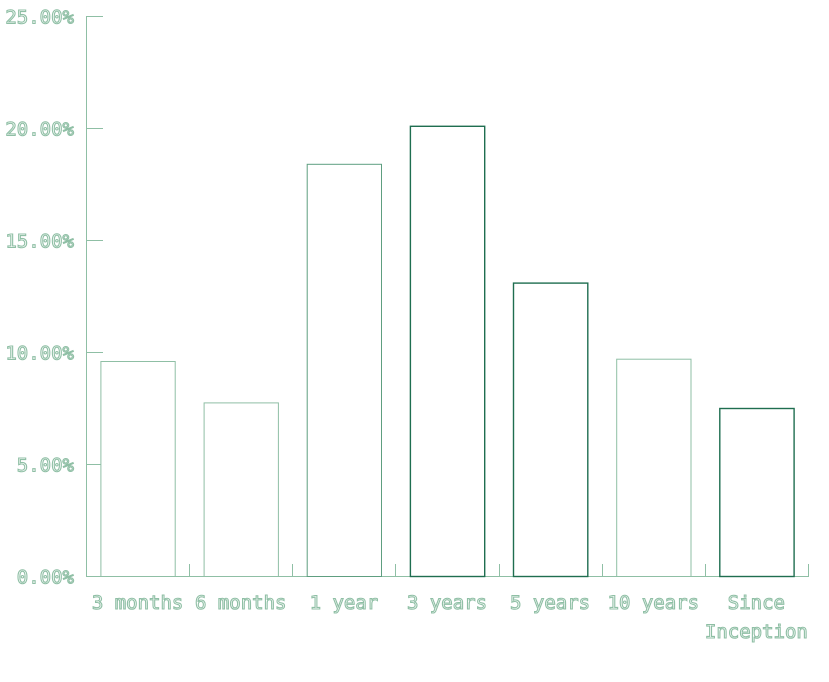  I want to click on y-tick-label: 15.00%, so click(39, 242).